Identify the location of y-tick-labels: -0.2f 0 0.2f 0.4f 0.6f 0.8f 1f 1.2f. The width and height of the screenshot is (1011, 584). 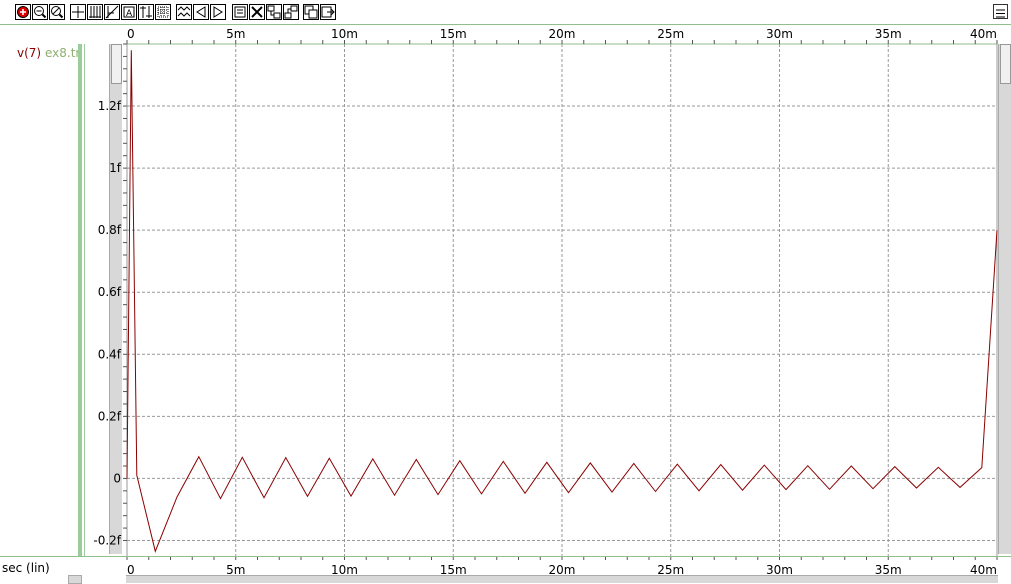
(107, 323).